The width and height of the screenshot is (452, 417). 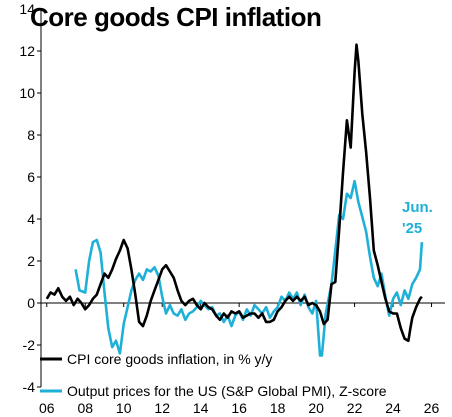 What do you see at coordinates (278, 408) in the screenshot?
I see `x-tick-label: 18` at bounding box center [278, 408].